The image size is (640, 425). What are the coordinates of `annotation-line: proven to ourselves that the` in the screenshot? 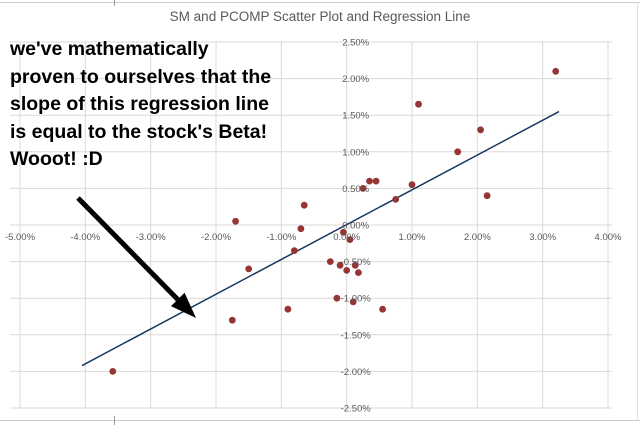 It's located at (141, 76).